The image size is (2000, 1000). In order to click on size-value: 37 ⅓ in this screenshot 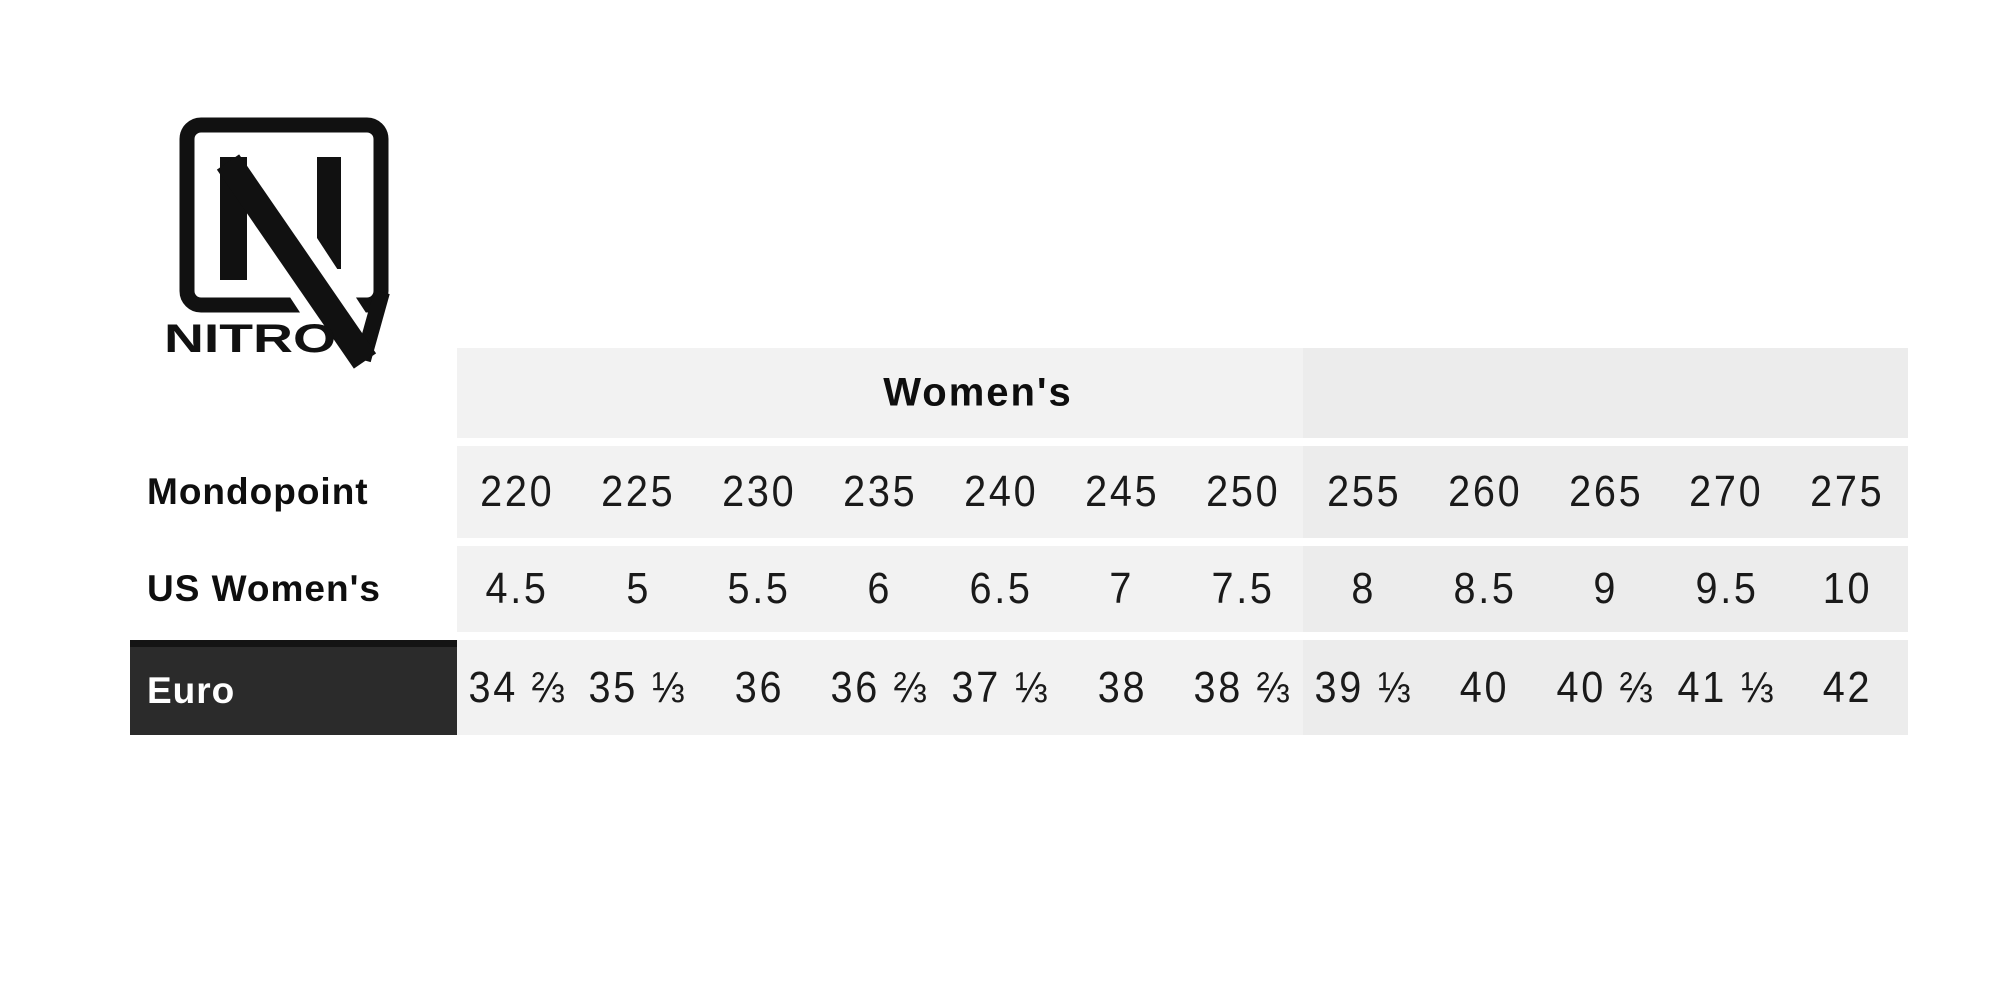, I will do `click(1001, 687)`.